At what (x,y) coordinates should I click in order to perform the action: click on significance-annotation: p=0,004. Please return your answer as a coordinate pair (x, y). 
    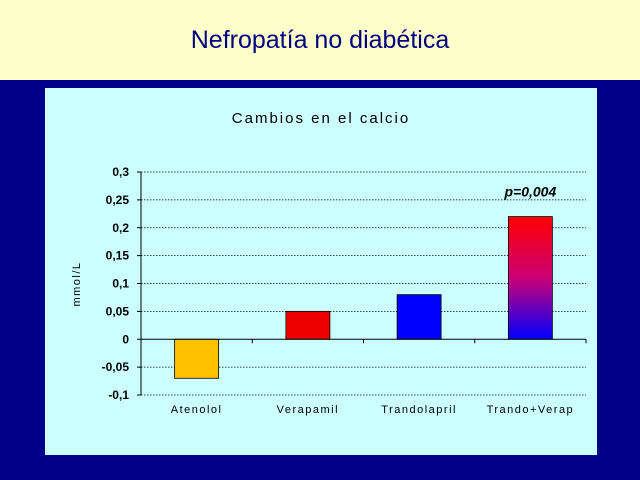
    Looking at the image, I should click on (529, 192).